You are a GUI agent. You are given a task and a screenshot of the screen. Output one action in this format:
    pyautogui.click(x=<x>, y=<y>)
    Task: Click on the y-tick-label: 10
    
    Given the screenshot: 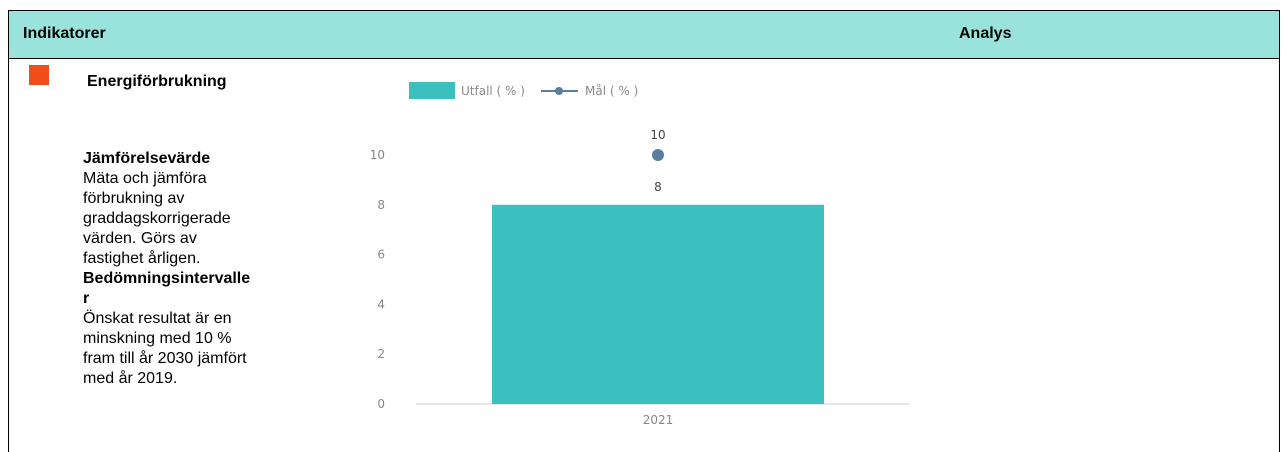 What is the action you would take?
    pyautogui.click(x=377, y=155)
    